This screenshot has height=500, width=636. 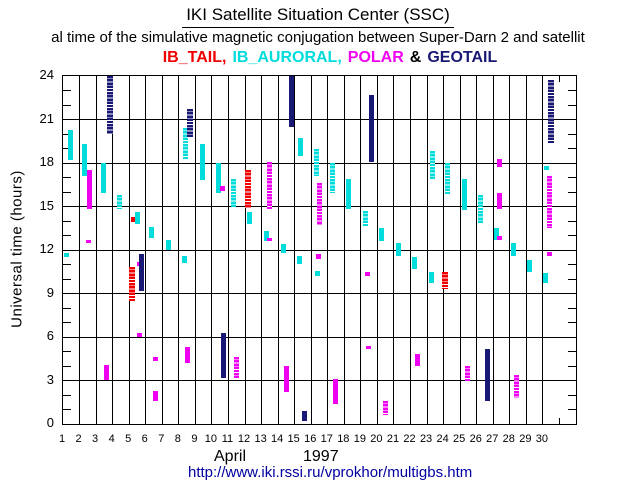 I want to click on x-tick-label: 15, so click(x=293, y=439).